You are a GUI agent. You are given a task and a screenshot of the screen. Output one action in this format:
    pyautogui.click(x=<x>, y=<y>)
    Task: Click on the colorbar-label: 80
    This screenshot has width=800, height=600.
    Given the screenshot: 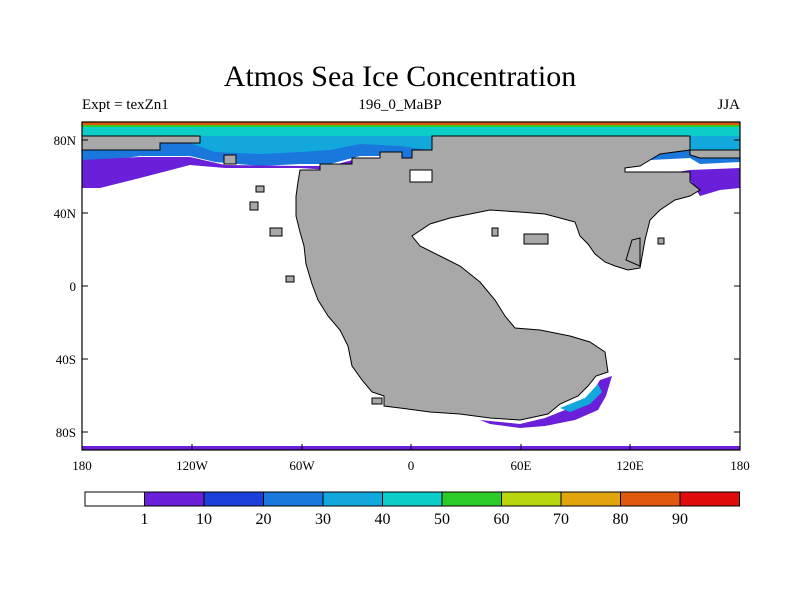 What is the action you would take?
    pyautogui.click(x=621, y=519)
    